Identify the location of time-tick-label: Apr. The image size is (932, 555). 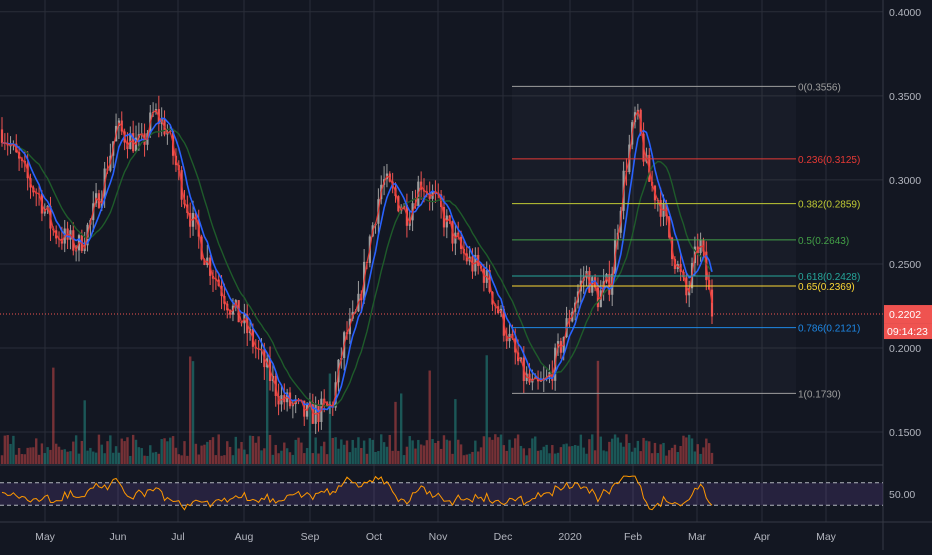
(762, 537).